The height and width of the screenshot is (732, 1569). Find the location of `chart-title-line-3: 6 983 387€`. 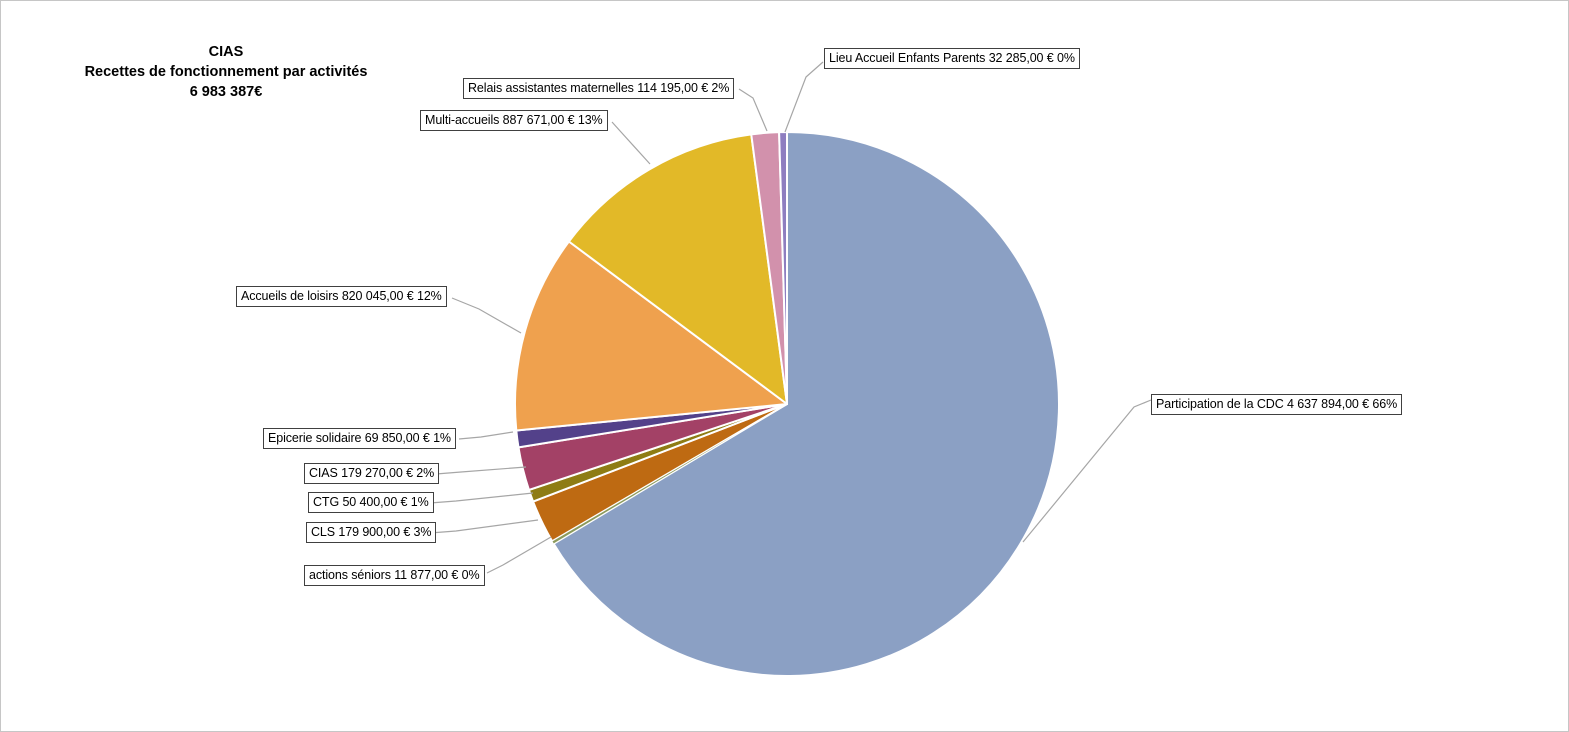

chart-title-line-3: 6 983 387€ is located at coordinates (226, 92).